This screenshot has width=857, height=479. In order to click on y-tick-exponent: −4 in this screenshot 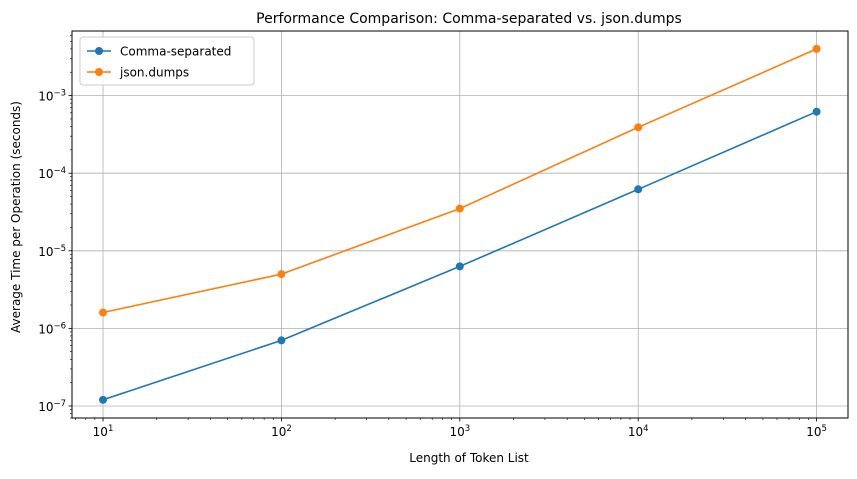, I will do `click(59, 171)`.